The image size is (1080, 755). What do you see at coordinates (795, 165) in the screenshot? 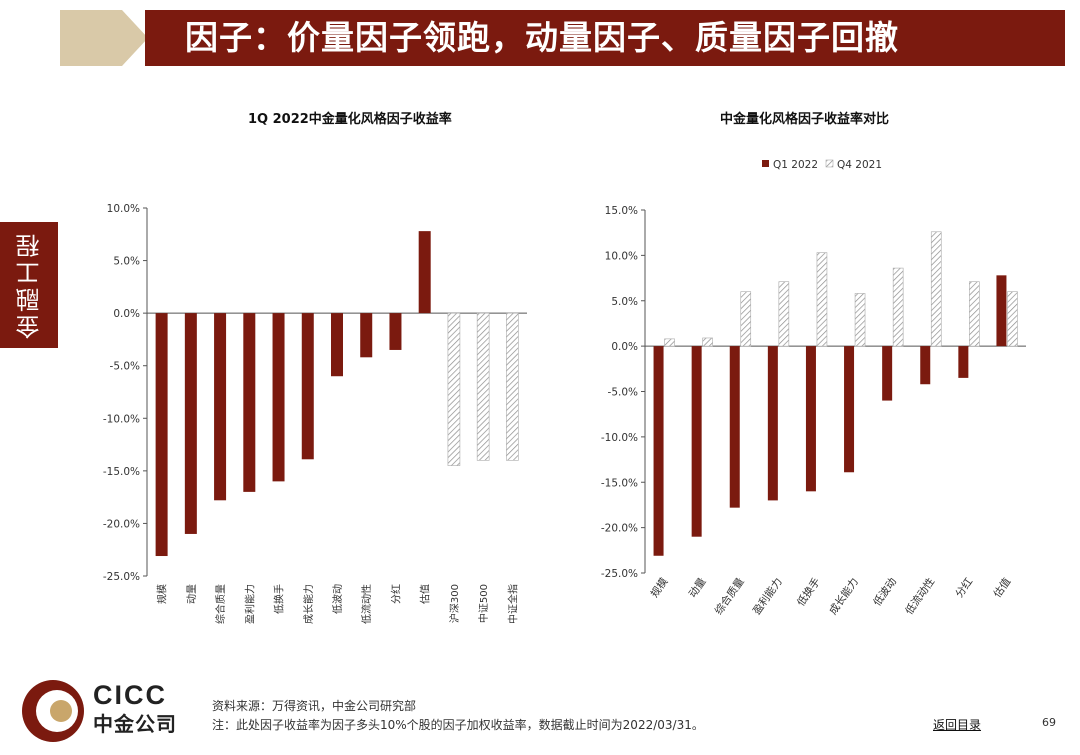
I see `legend-entry: Q1 2022` at bounding box center [795, 165].